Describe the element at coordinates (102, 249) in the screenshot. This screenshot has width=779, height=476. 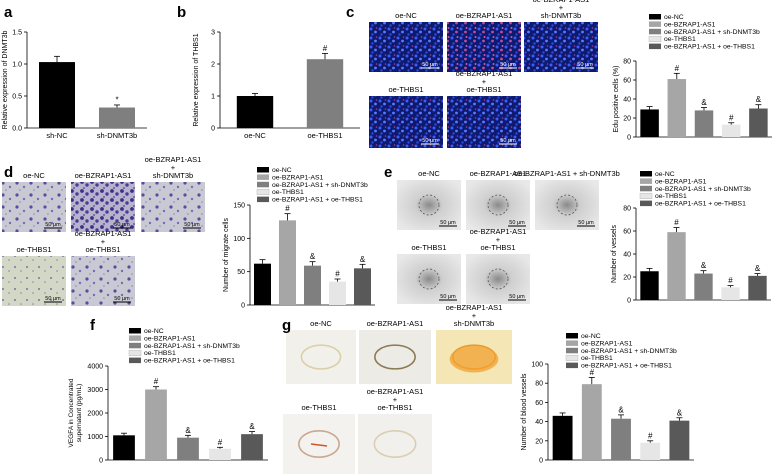
I see `panel_d-image-5-title-line: oe-THBS1` at that location.